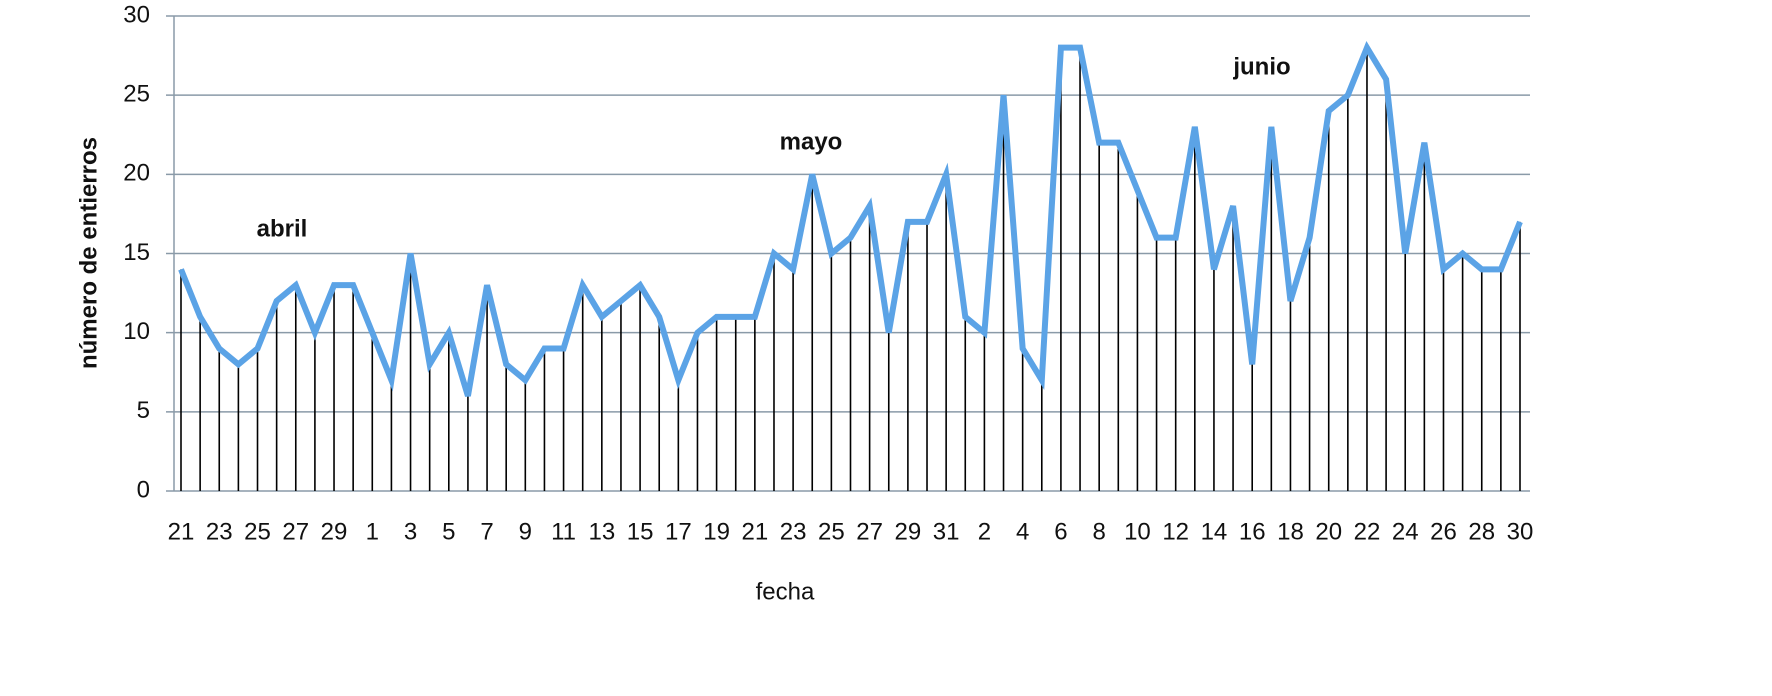  Describe the element at coordinates (1367, 531) in the screenshot. I see `x-tick-label: 22` at that location.